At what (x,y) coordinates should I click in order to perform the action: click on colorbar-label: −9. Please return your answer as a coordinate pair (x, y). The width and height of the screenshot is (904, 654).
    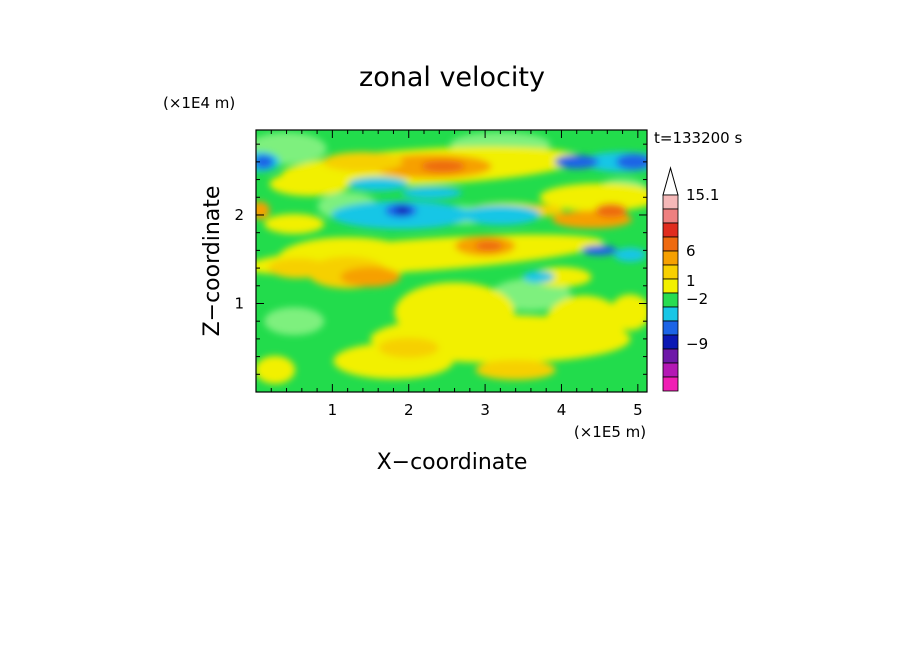
    Looking at the image, I should click on (697, 344).